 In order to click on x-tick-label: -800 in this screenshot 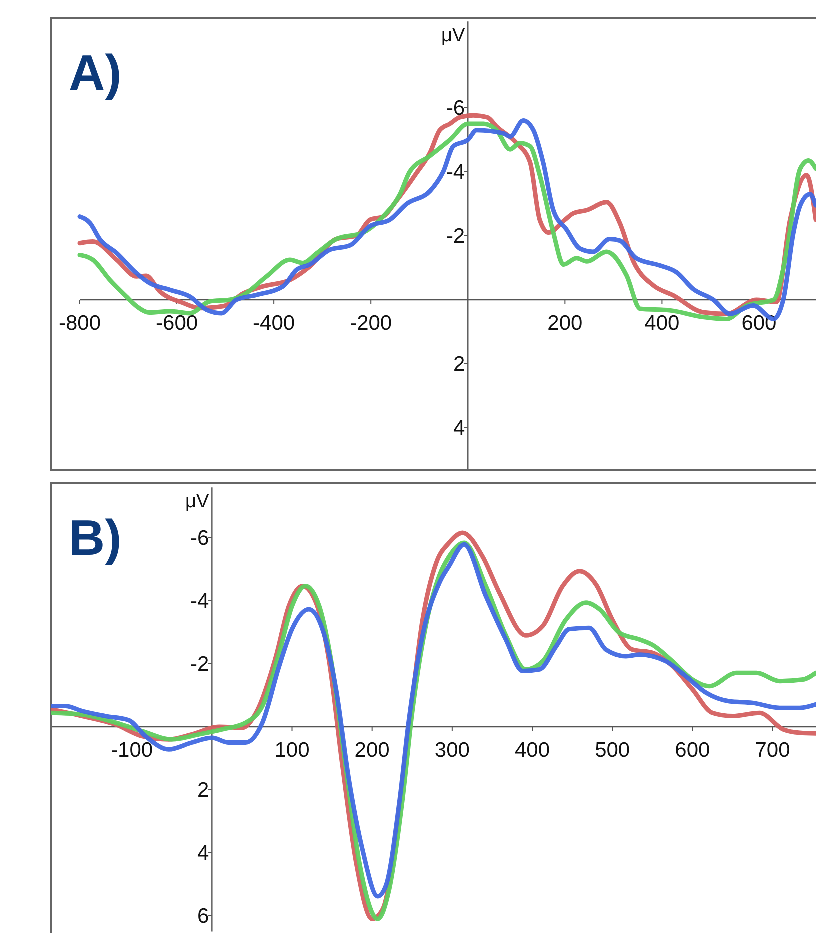, I will do `click(80, 323)`.